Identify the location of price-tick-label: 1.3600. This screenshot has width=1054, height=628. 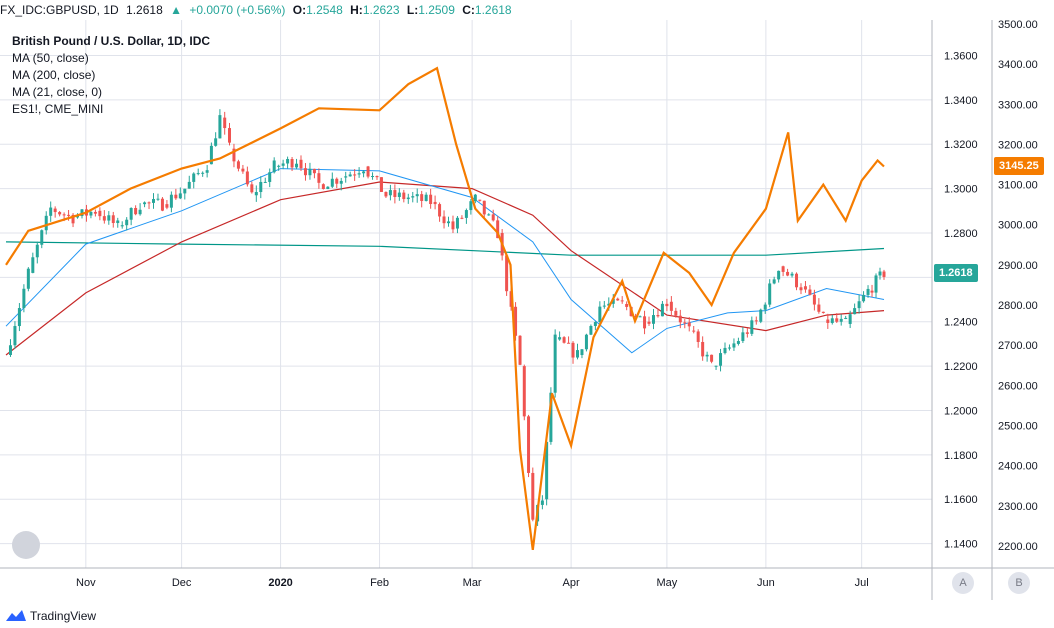
(961, 56).